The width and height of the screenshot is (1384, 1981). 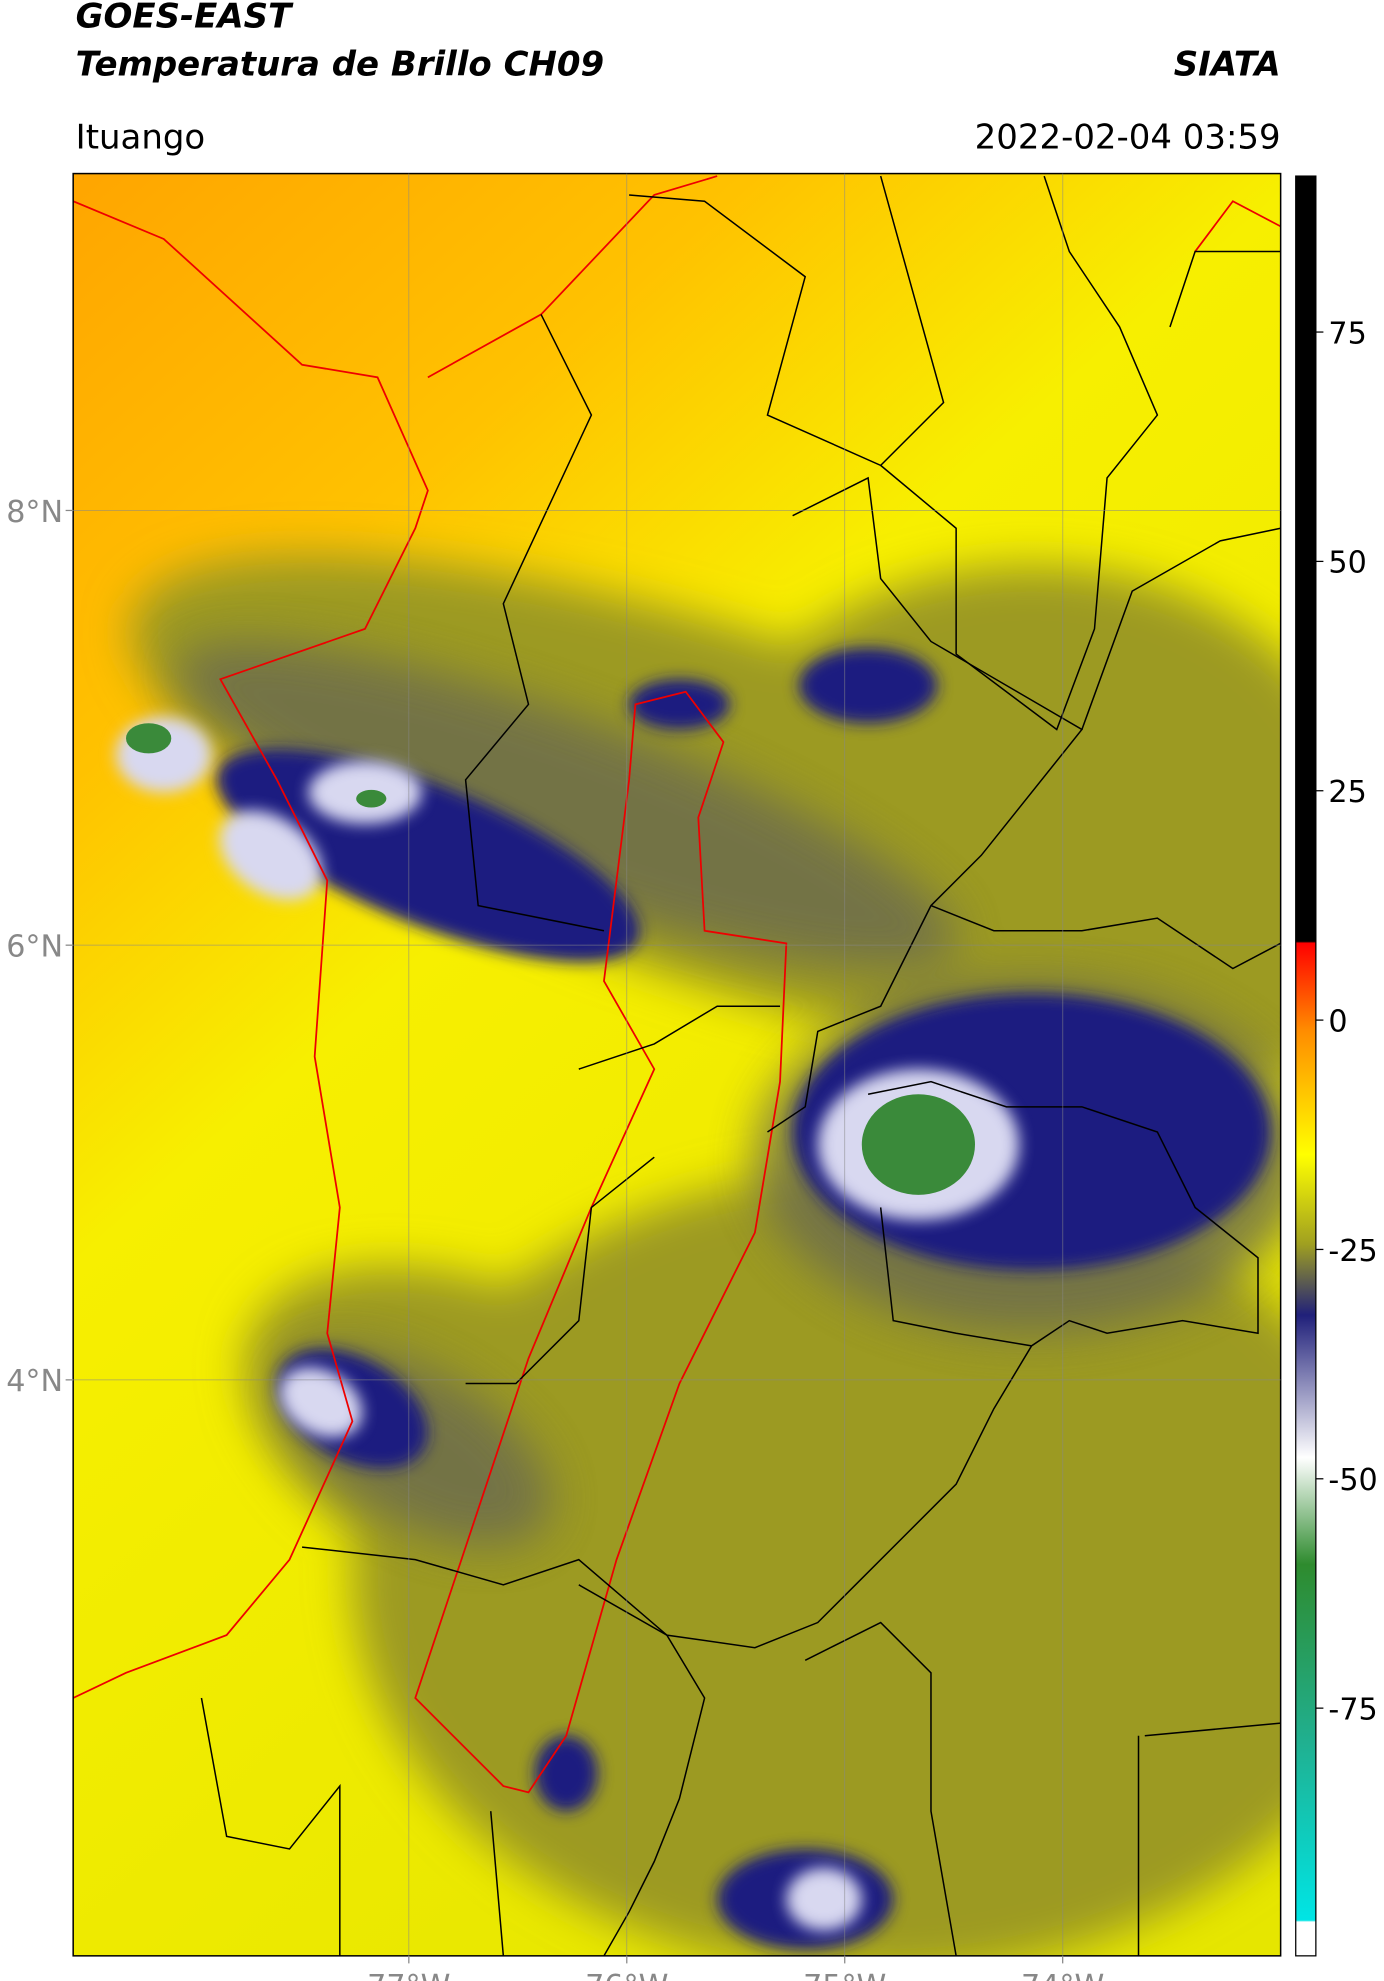 I want to click on datetime: 2022-02-04 03:59, so click(x=1128, y=137).